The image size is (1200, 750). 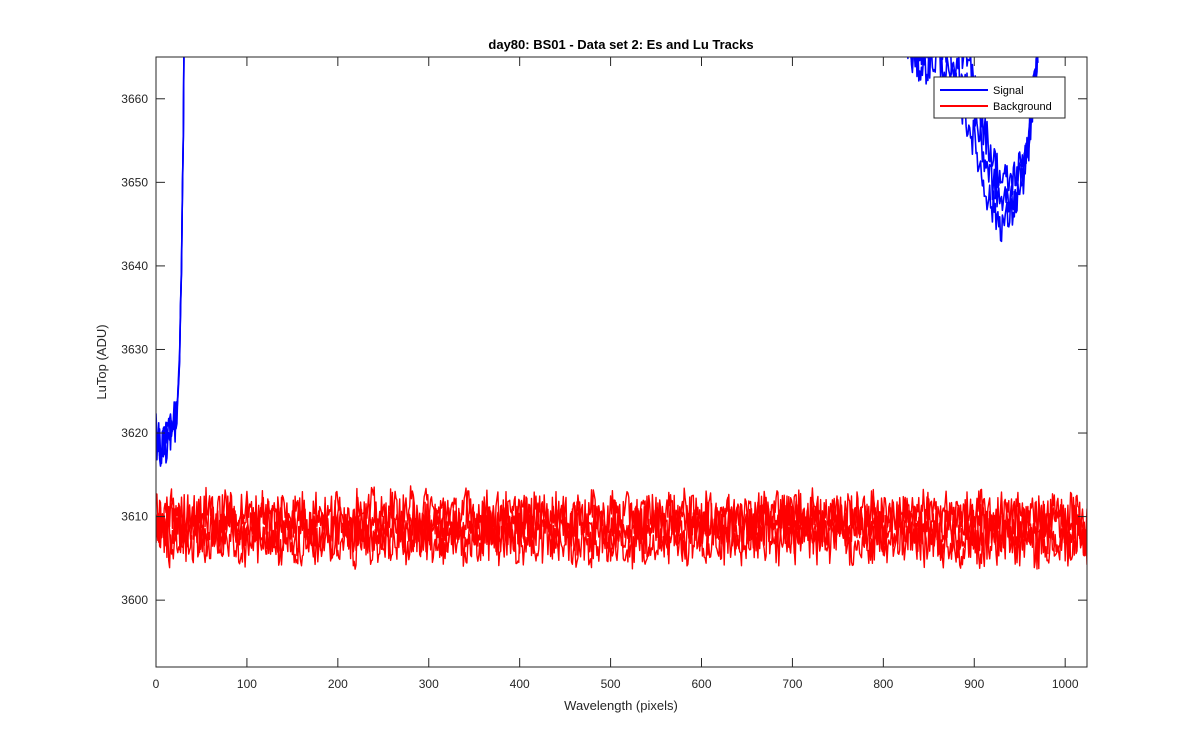 What do you see at coordinates (156, 684) in the screenshot?
I see `x-tick-label: 0` at bounding box center [156, 684].